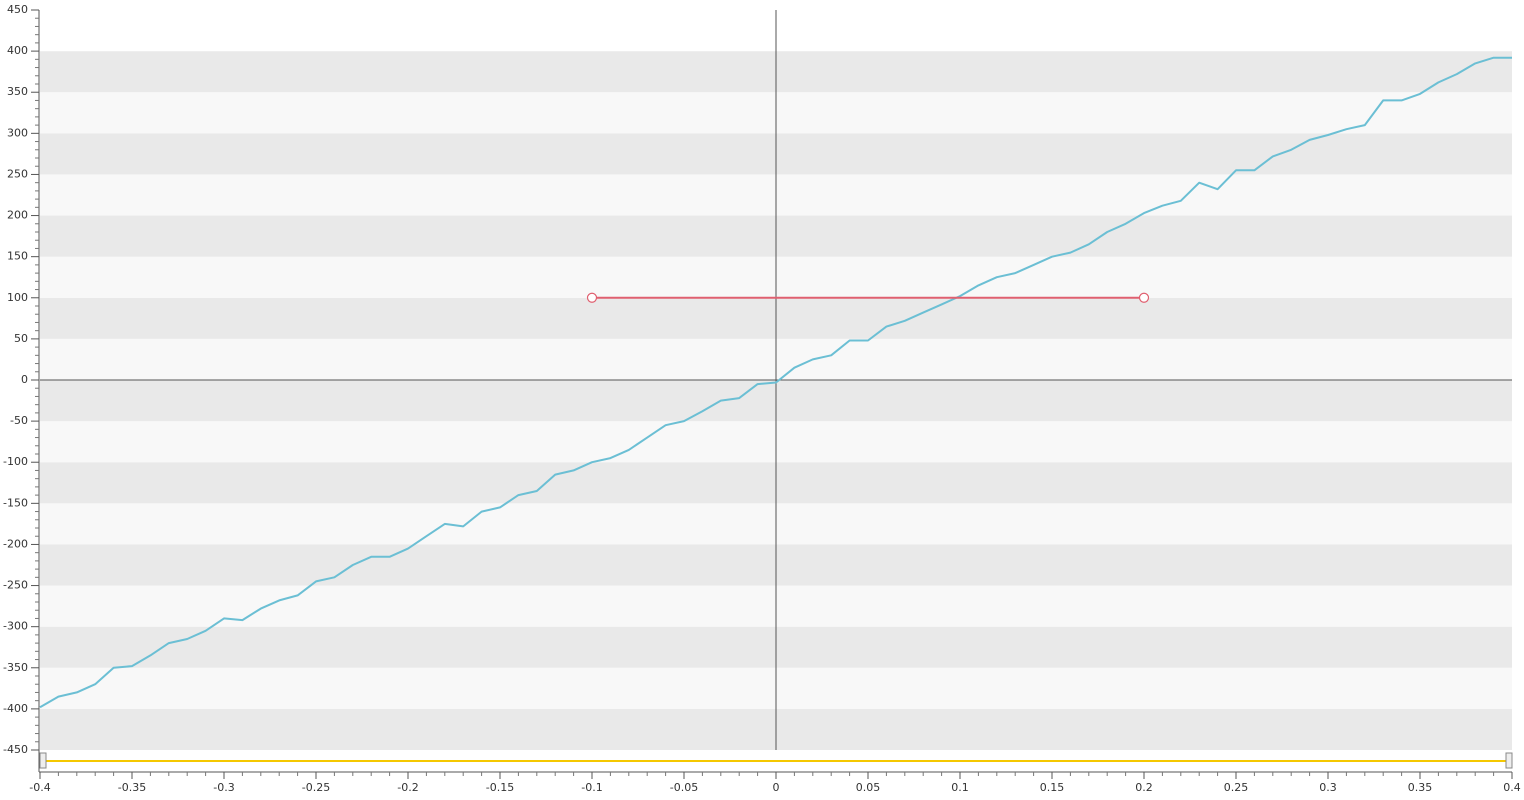 The image size is (1524, 800). What do you see at coordinates (17, 215) in the screenshot?
I see `y-tick-label: 200` at bounding box center [17, 215].